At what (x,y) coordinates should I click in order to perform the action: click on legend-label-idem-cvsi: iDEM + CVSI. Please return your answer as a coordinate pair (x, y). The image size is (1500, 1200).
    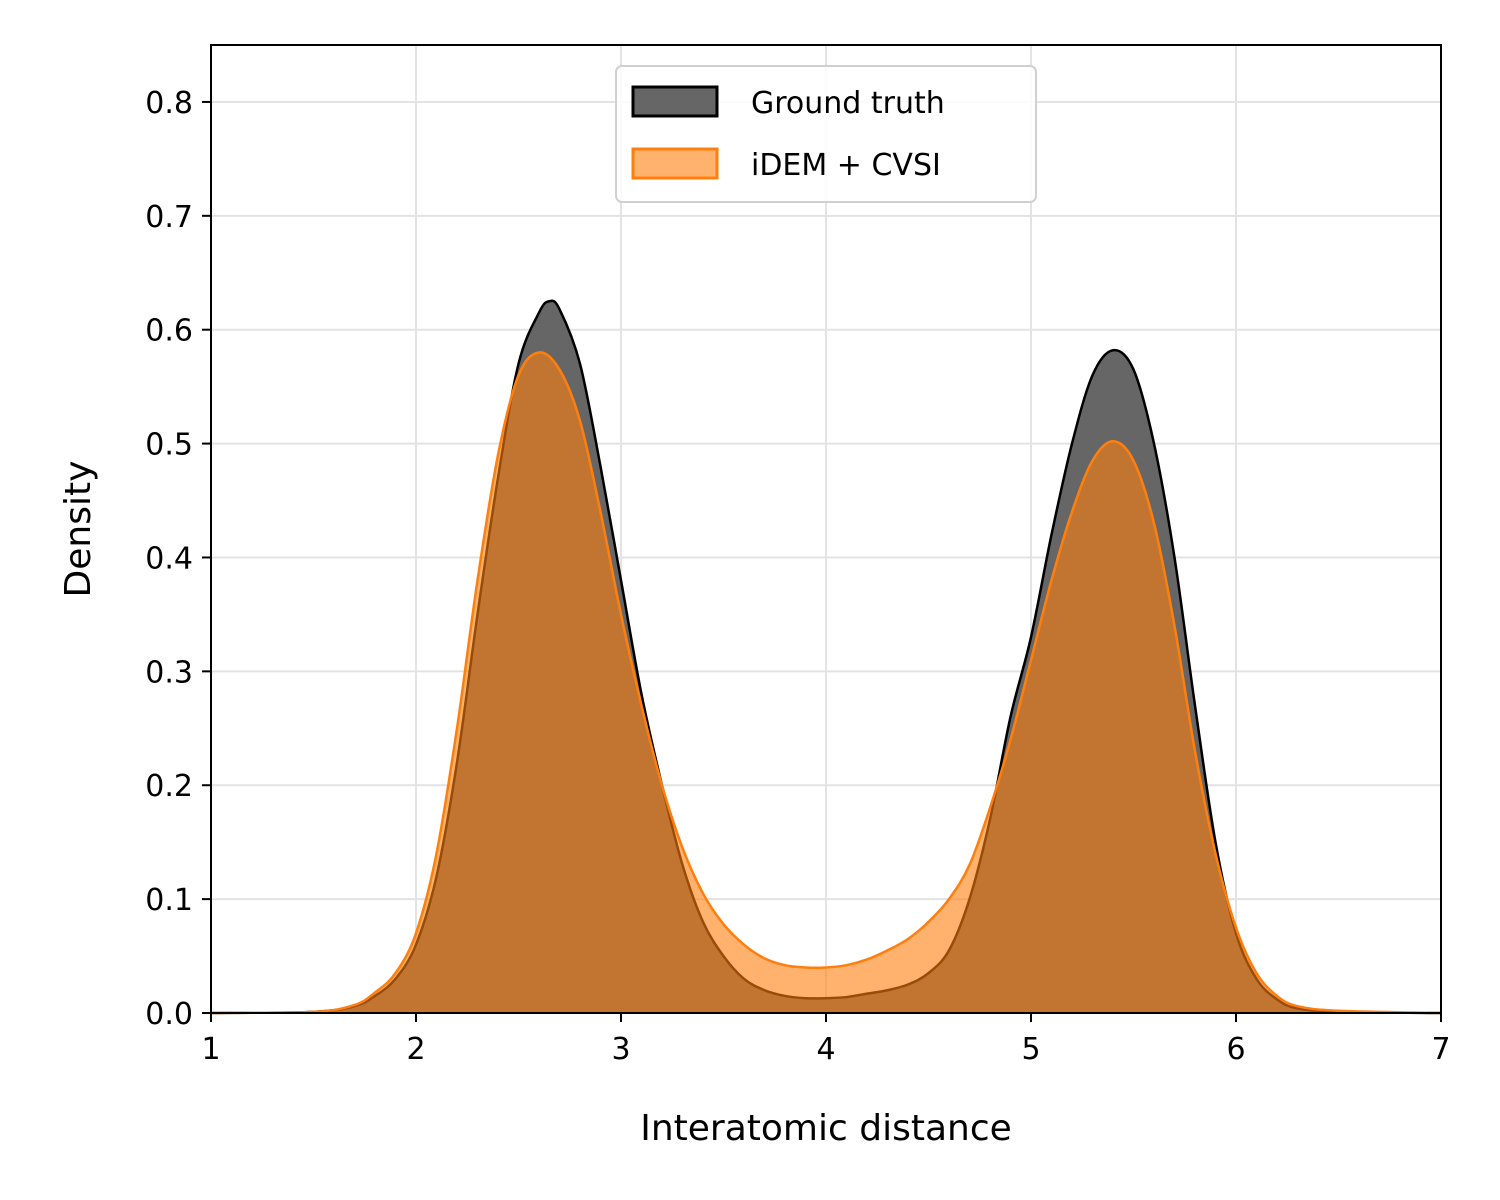
    Looking at the image, I should click on (846, 165).